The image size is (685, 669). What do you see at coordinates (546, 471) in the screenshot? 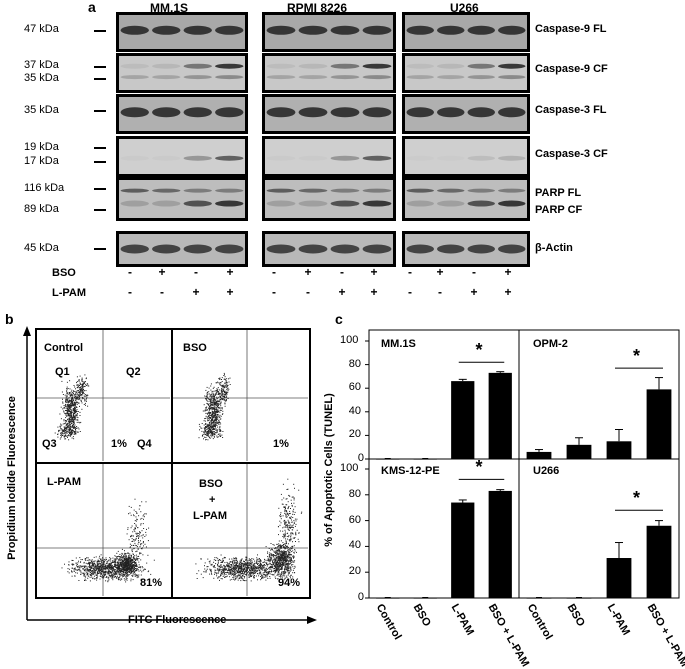
I see `chart-title: U266` at bounding box center [546, 471].